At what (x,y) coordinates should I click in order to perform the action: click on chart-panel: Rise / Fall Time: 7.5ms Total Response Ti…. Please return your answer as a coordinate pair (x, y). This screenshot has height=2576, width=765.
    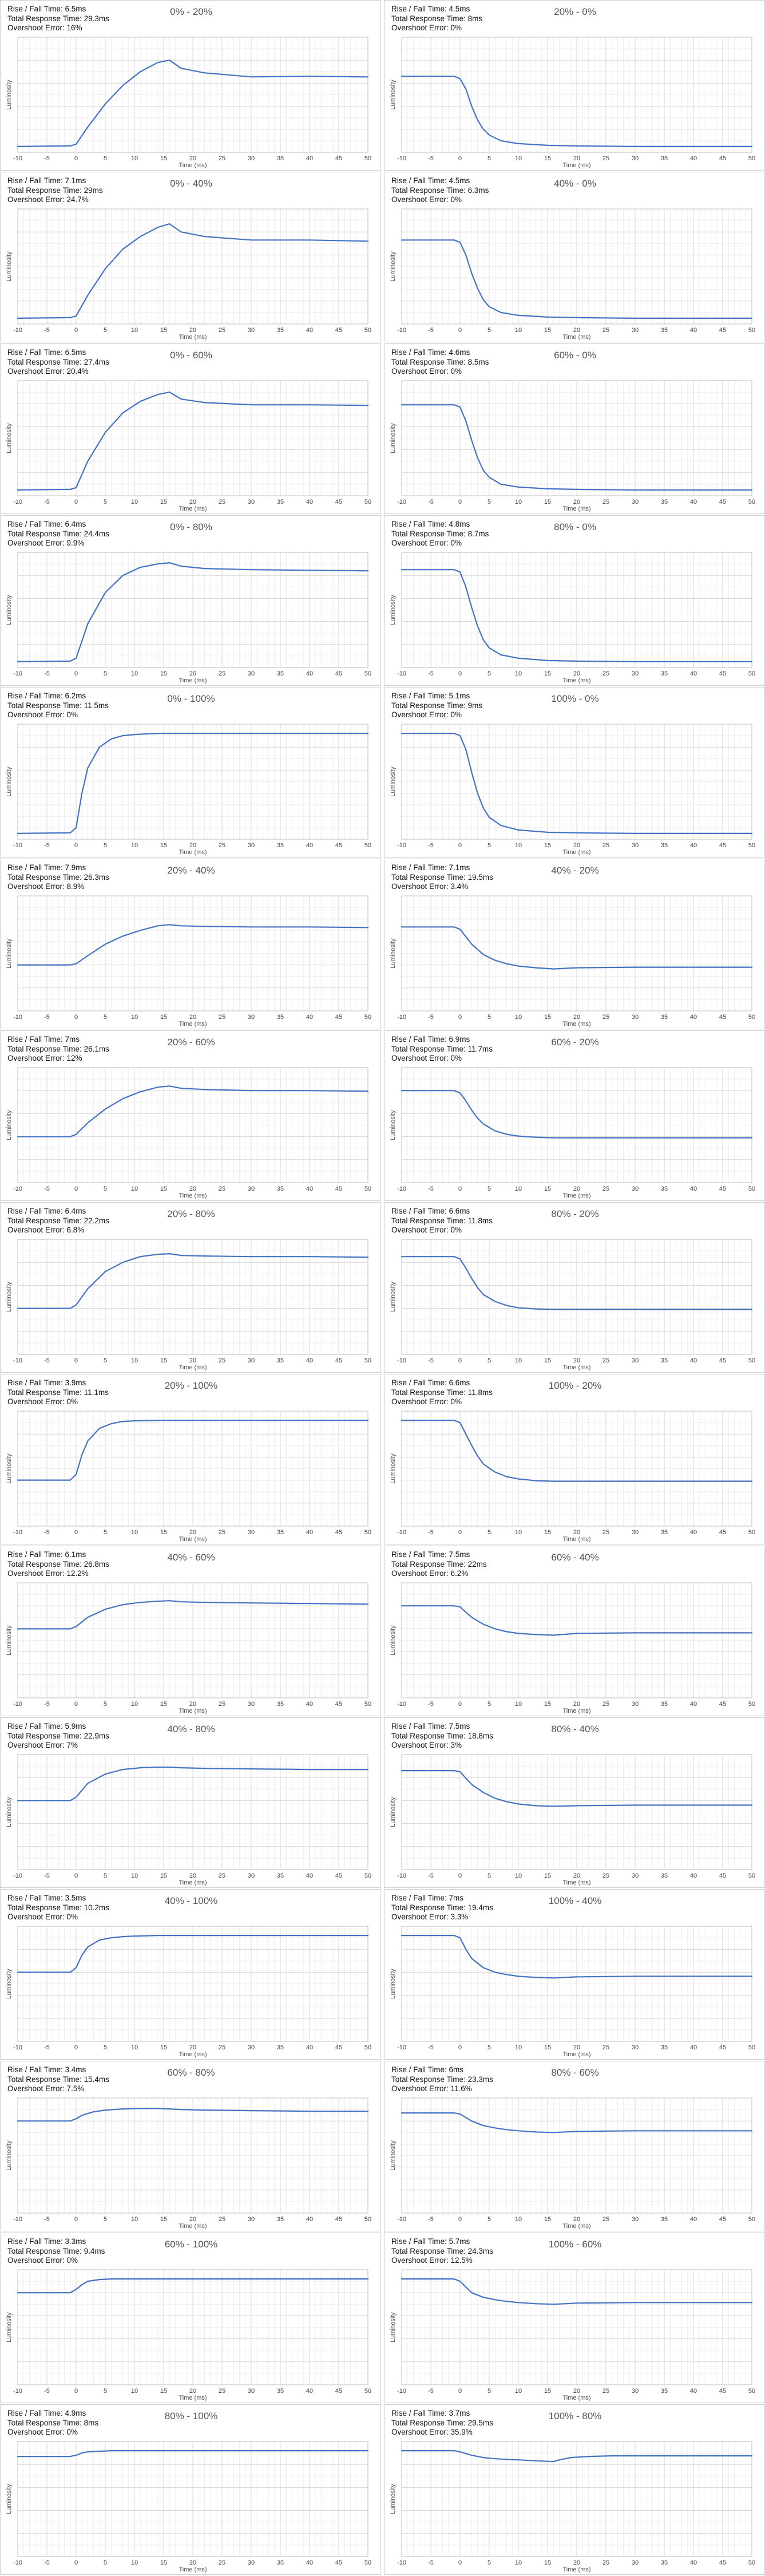
    Looking at the image, I should click on (574, 1631).